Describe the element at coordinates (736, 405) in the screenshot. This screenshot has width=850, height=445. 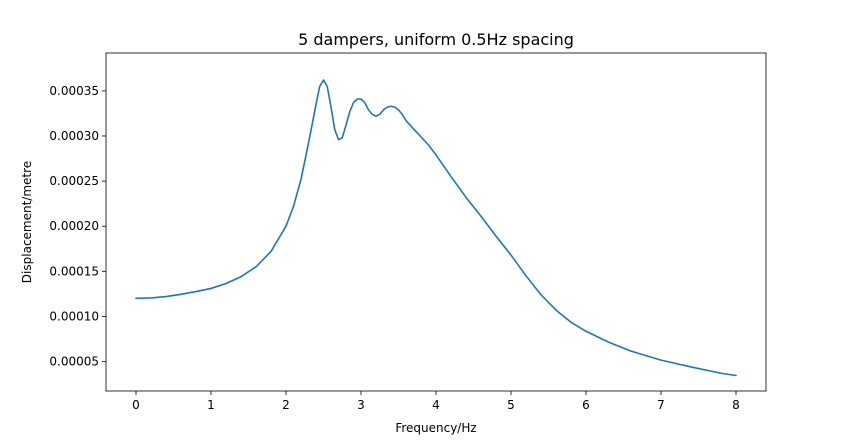
I see `x-tick-label: 8` at that location.